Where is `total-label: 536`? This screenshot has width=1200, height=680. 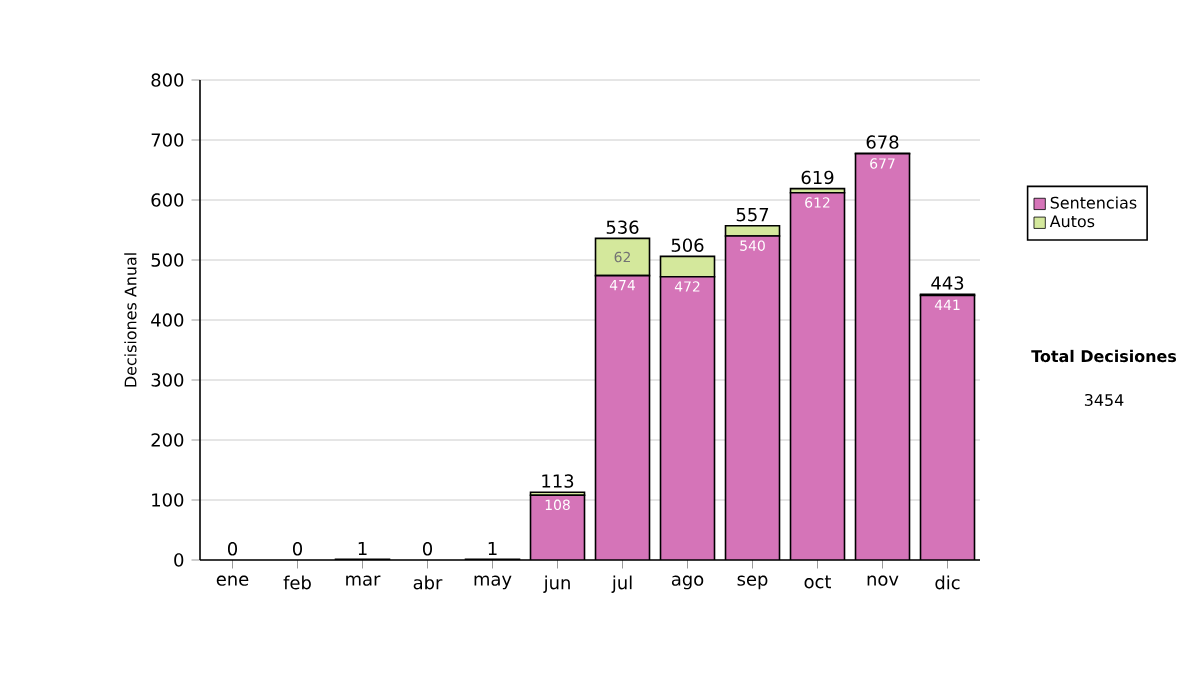
total-label: 536 is located at coordinates (622, 227).